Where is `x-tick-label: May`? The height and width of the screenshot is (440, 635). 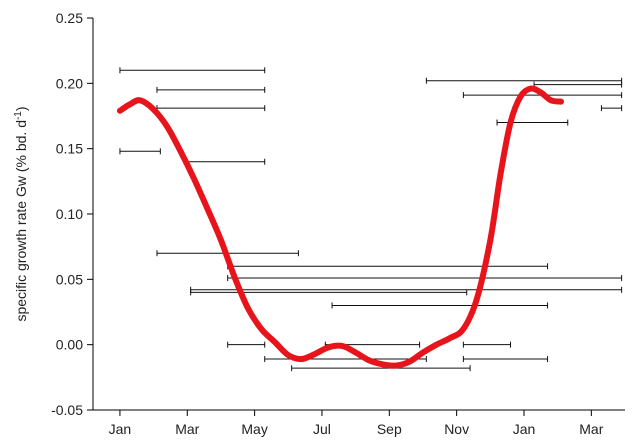 x-tick-label: May is located at coordinates (254, 429).